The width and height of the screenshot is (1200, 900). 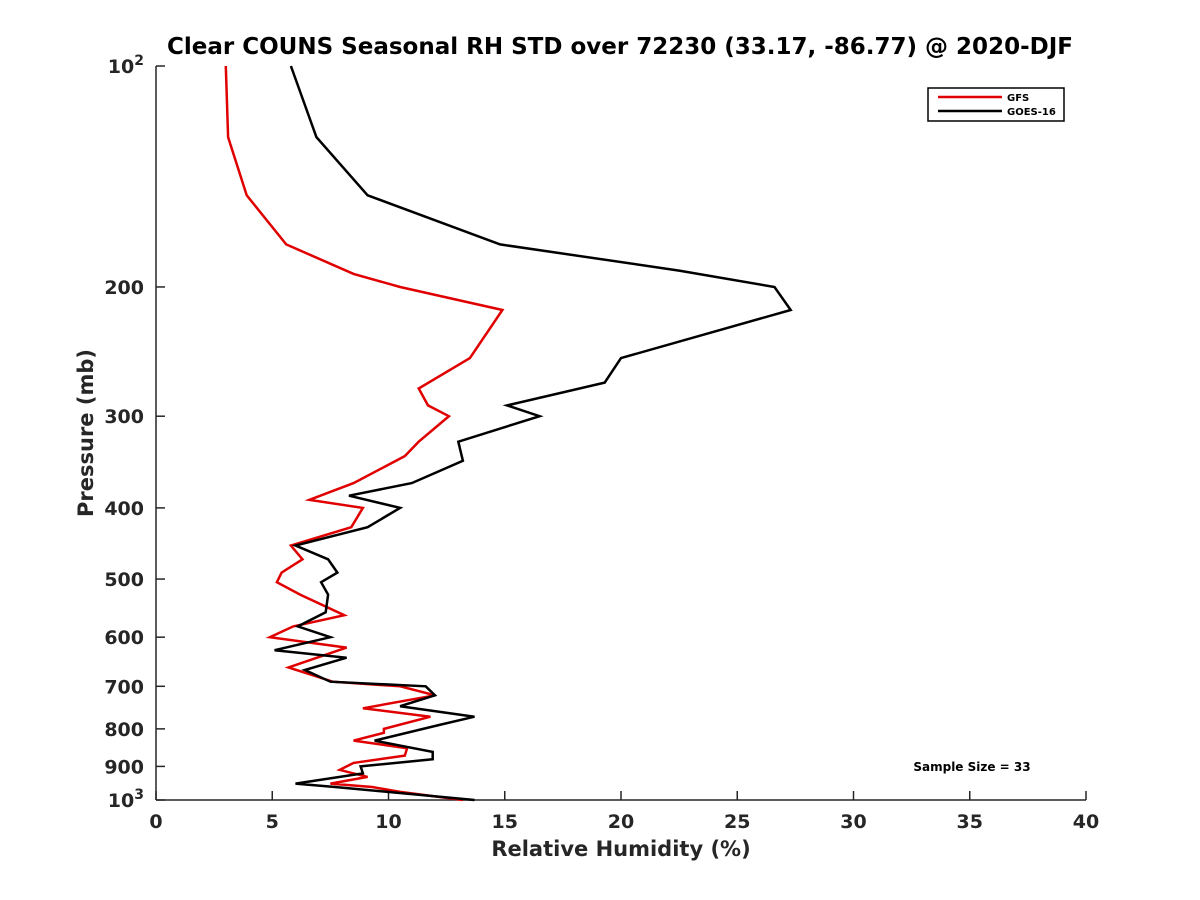 I want to click on x-tick-label: 40, so click(x=1086, y=822).